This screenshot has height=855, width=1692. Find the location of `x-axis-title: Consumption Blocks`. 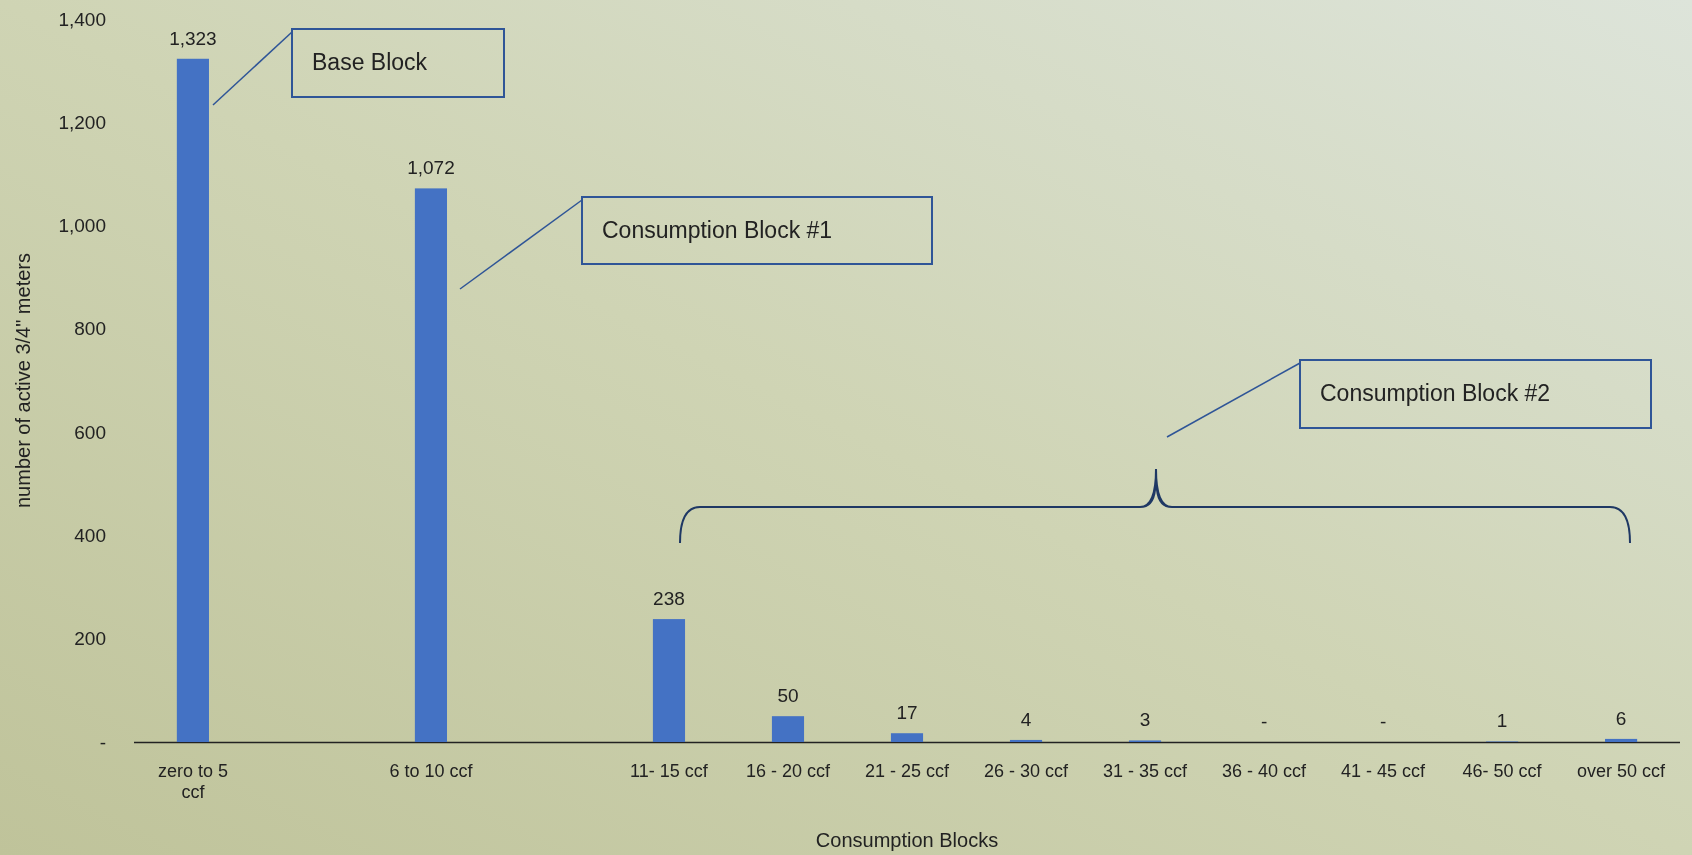

x-axis-title: Consumption Blocks is located at coordinates (907, 840).